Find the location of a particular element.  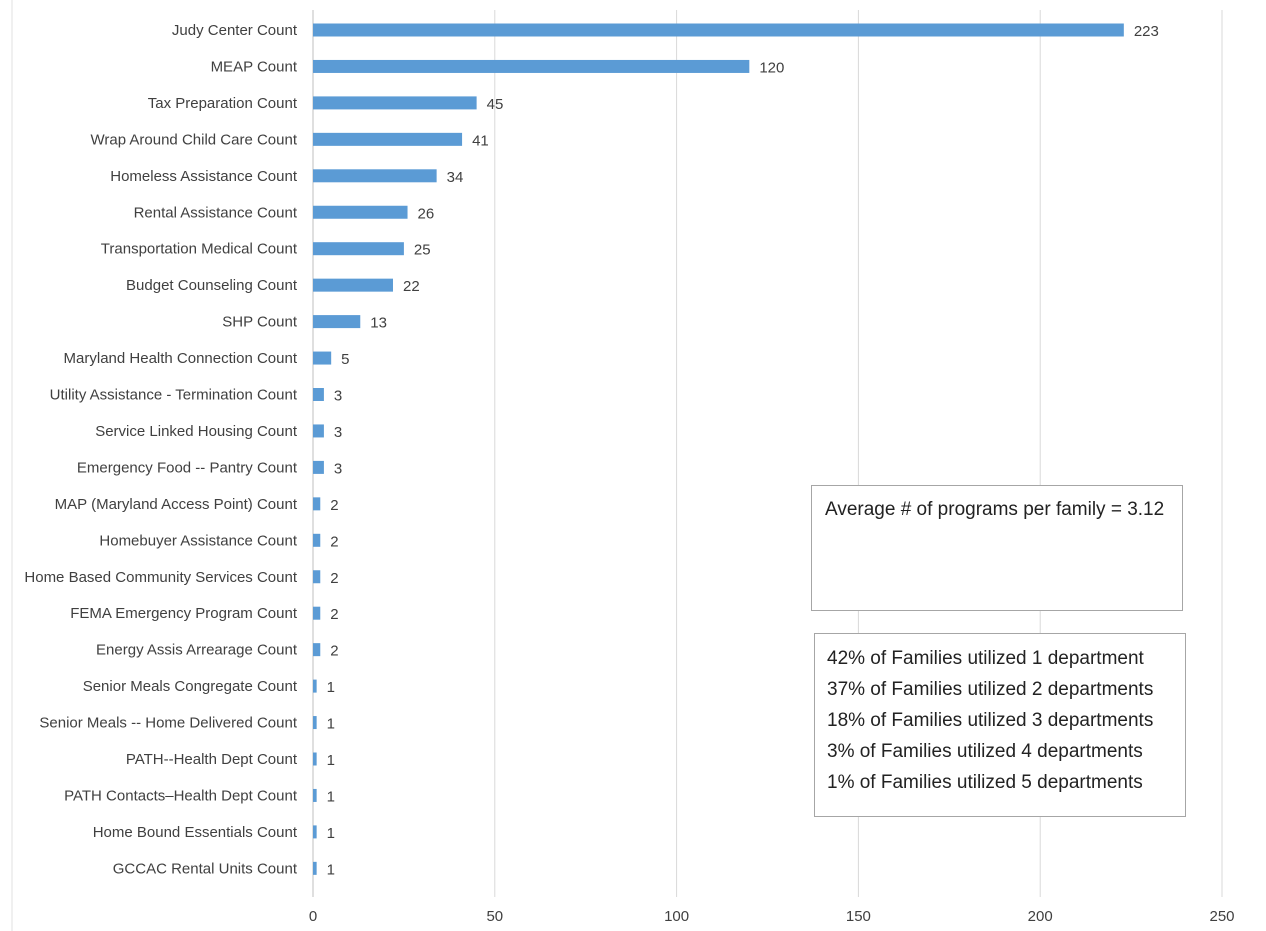

data-label: 22 is located at coordinates (411, 286).